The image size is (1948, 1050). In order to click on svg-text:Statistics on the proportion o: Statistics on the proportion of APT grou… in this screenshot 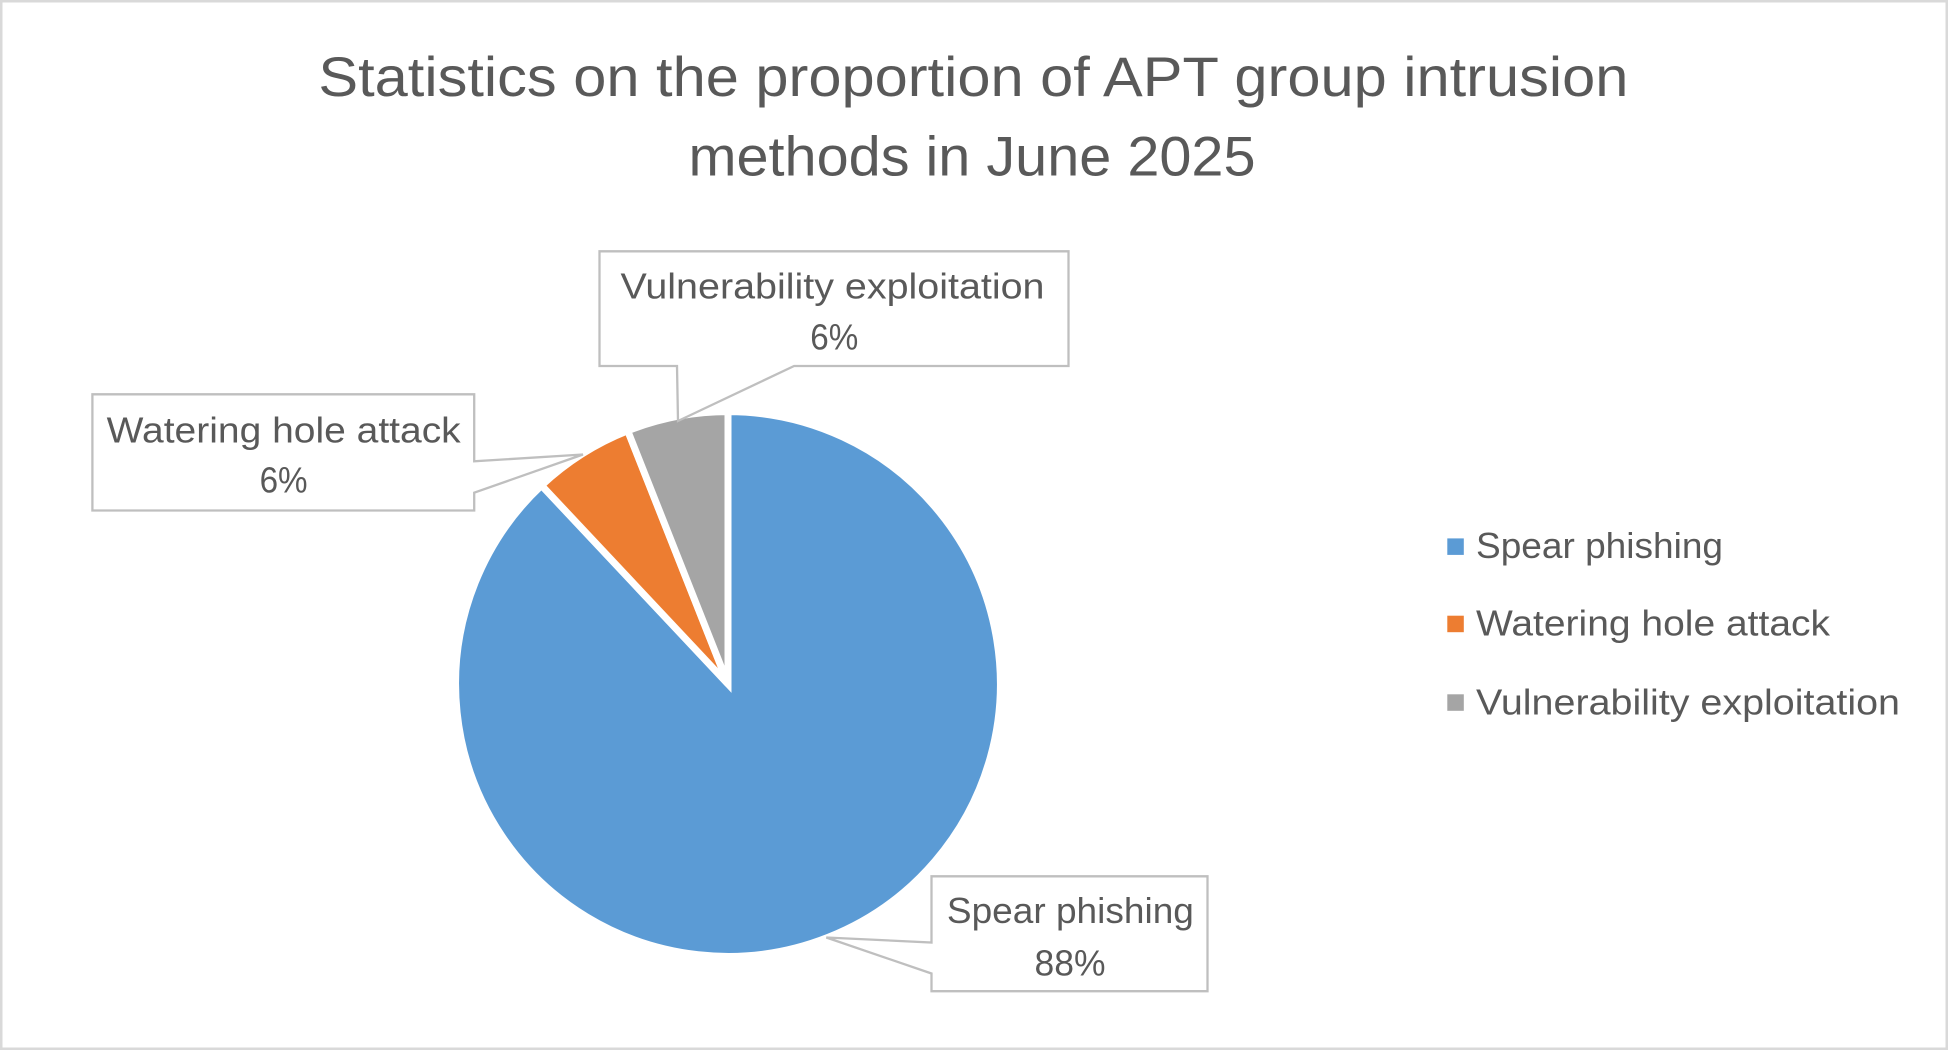, I will do `click(973, 77)`.